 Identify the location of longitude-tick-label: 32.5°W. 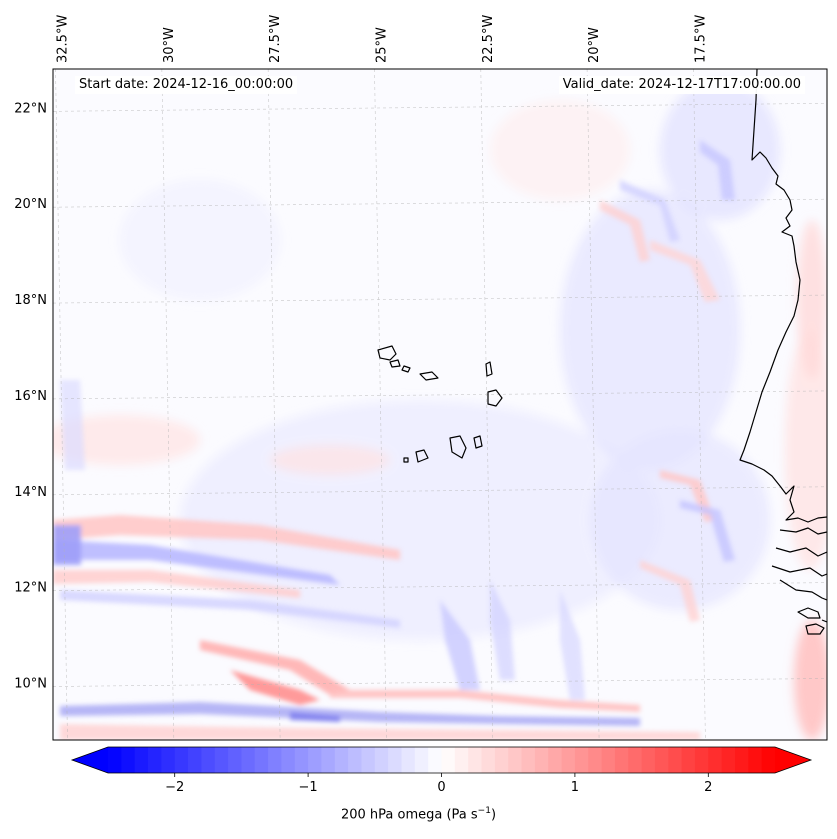
(63, 39).